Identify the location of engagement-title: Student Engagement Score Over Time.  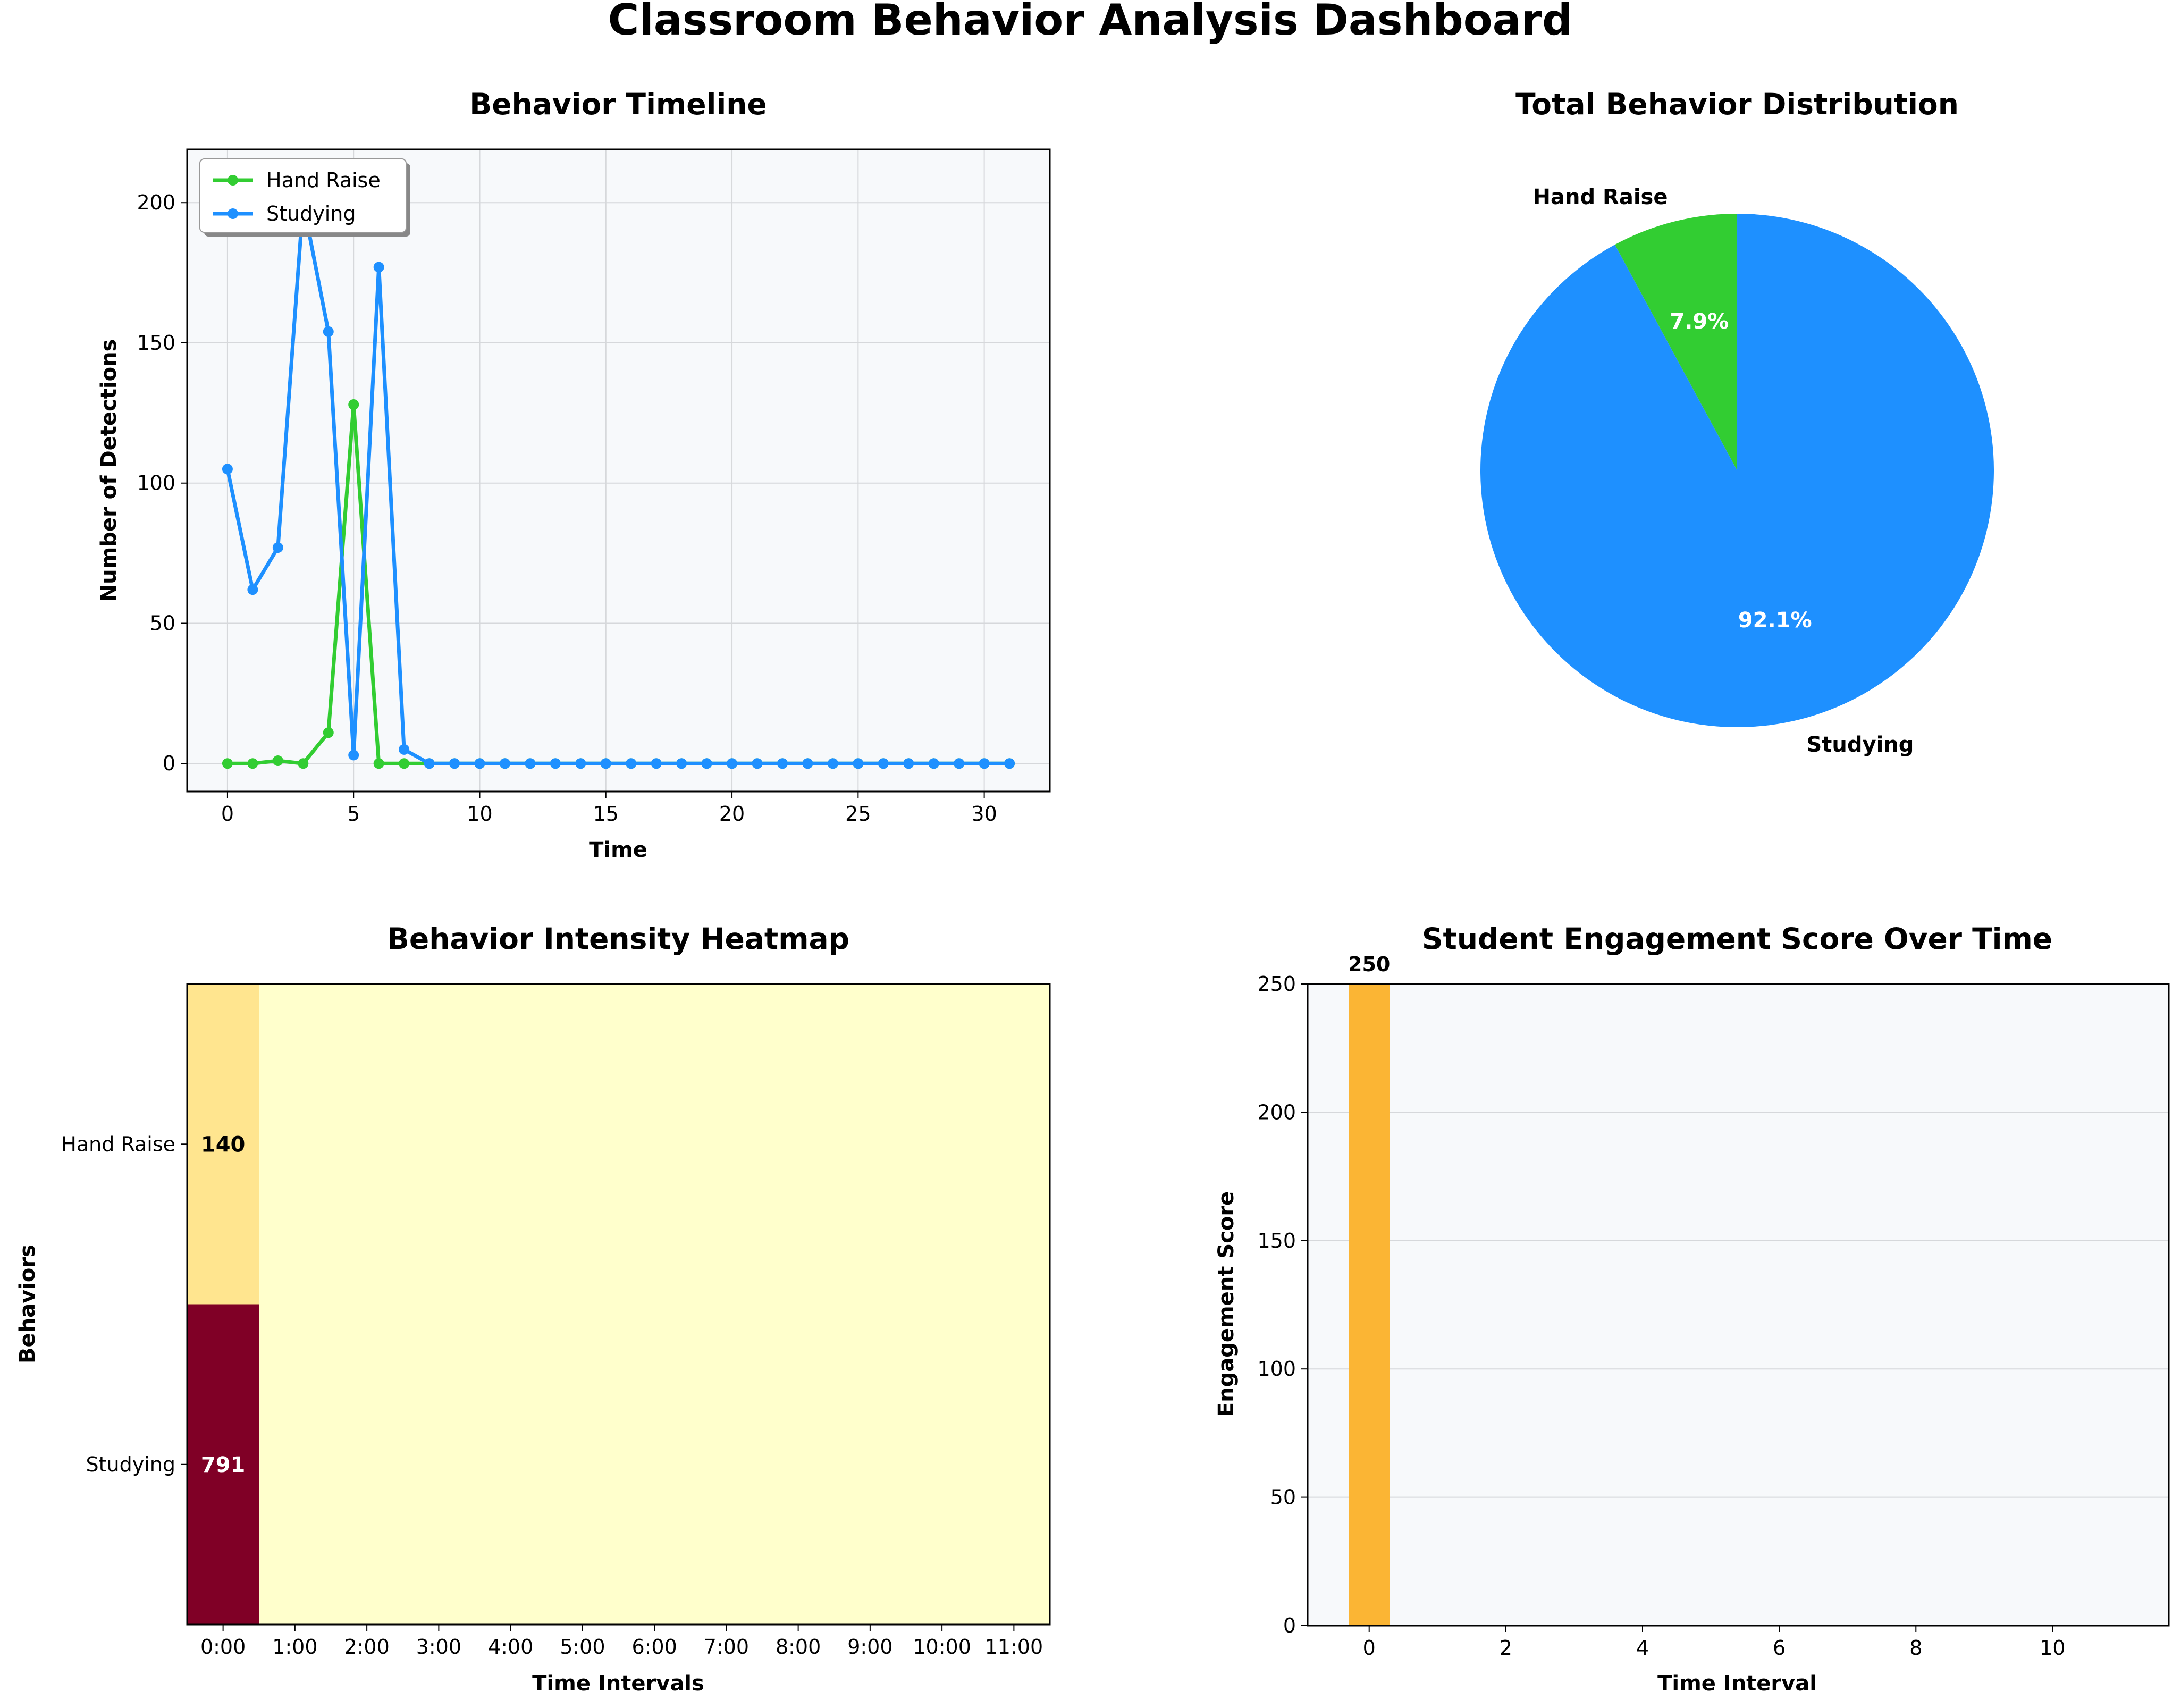
(1737, 939).